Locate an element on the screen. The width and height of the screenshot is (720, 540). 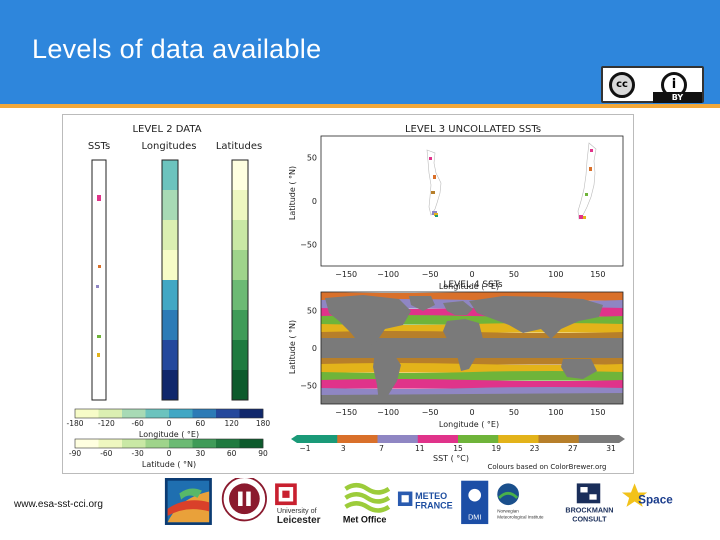
level4-map-frame is located at coordinates (472, 348).